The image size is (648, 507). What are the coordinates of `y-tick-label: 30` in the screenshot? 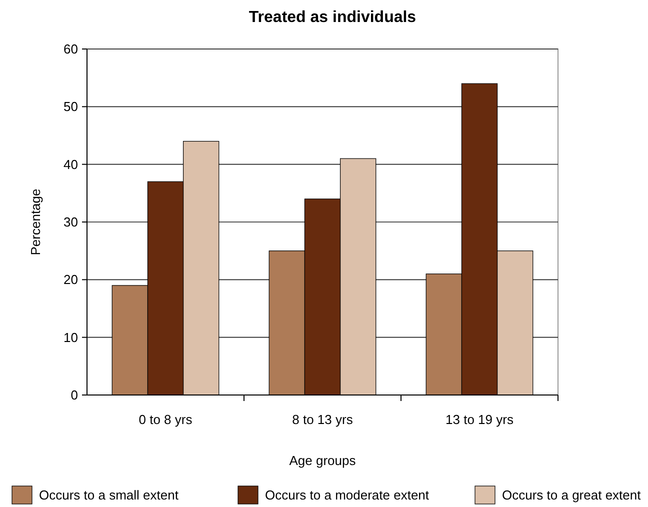 It's located at (71, 222).